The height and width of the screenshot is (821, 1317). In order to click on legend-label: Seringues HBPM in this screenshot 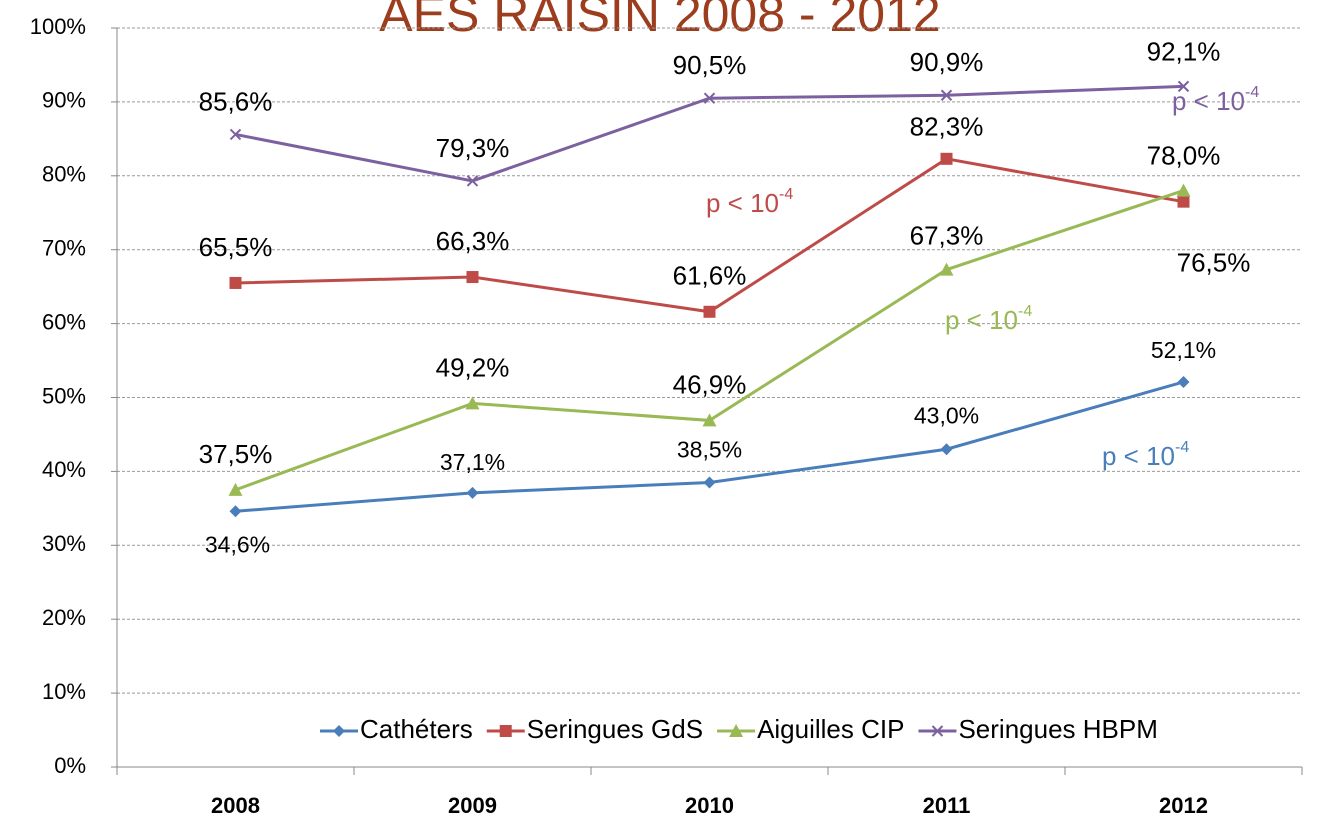, I will do `click(1057, 729)`.